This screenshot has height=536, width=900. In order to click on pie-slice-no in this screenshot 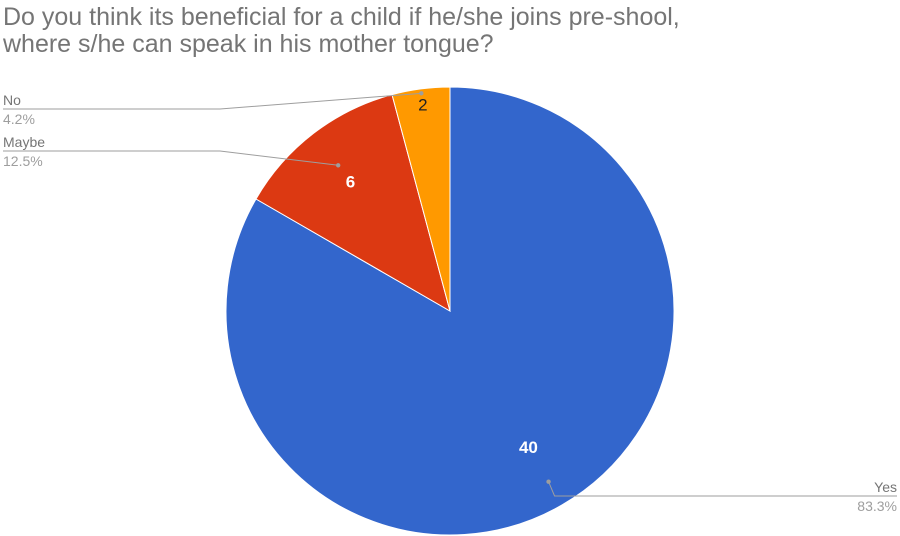, I will do `click(421, 199)`.